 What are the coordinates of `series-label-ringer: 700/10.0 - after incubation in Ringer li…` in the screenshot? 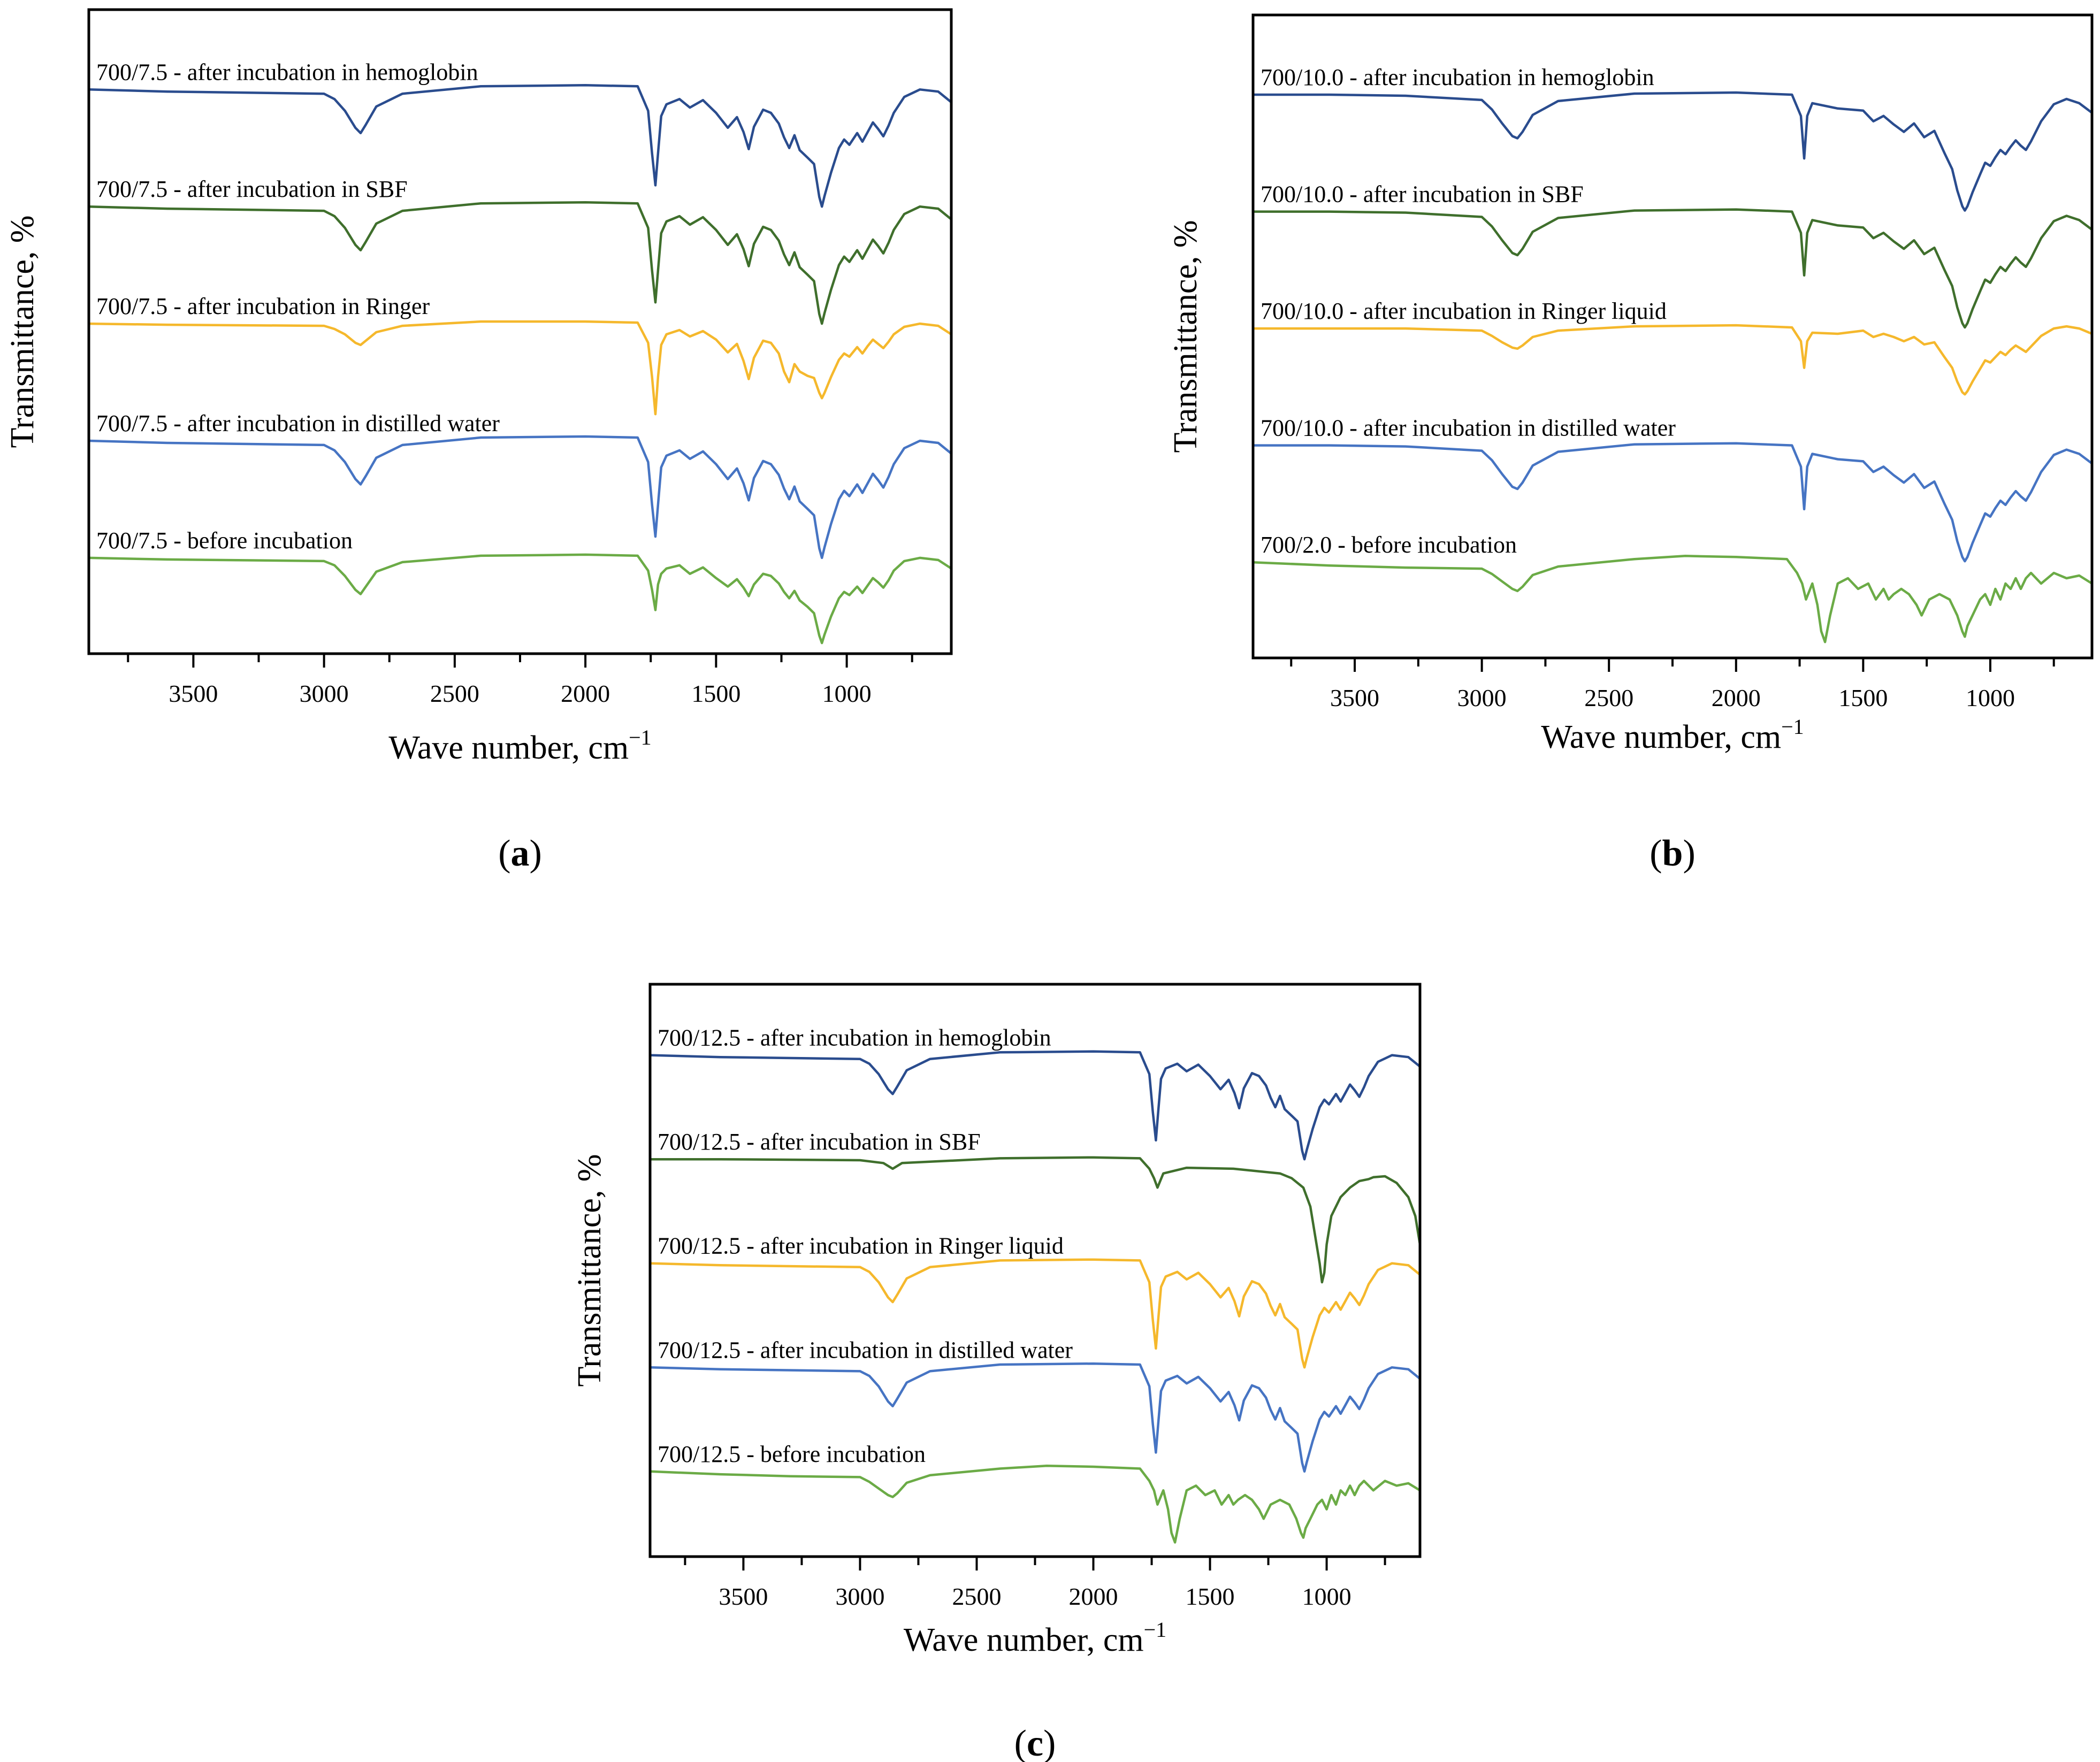 It's located at (1464, 311).